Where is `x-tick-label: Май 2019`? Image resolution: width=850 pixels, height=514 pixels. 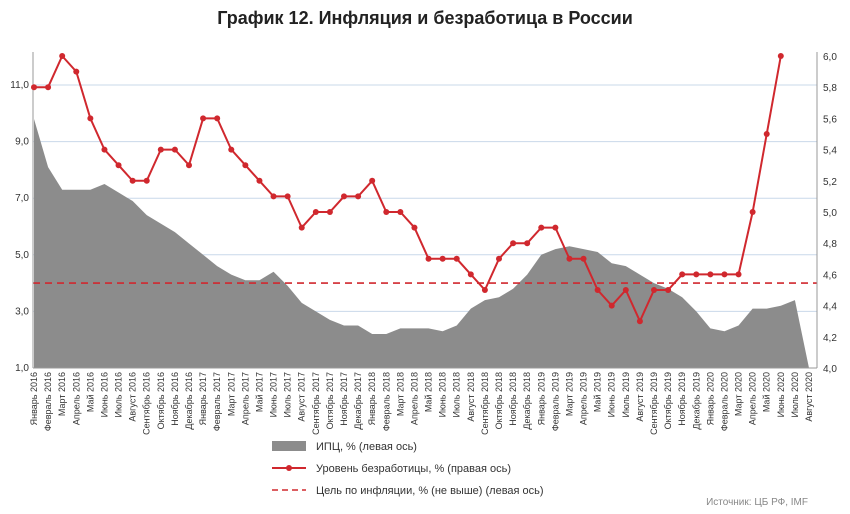
x-tick-label: Май 2019 is located at coordinates (598, 392).